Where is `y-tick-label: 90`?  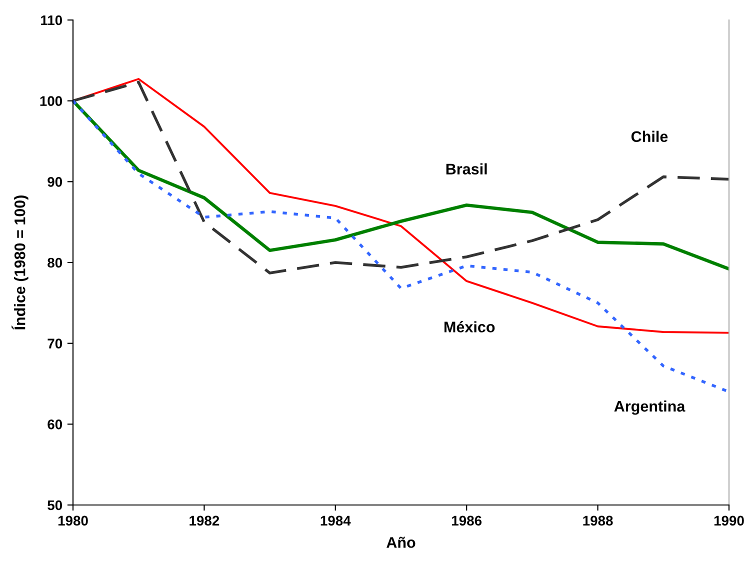 y-tick-label: 90 is located at coordinates (55, 182).